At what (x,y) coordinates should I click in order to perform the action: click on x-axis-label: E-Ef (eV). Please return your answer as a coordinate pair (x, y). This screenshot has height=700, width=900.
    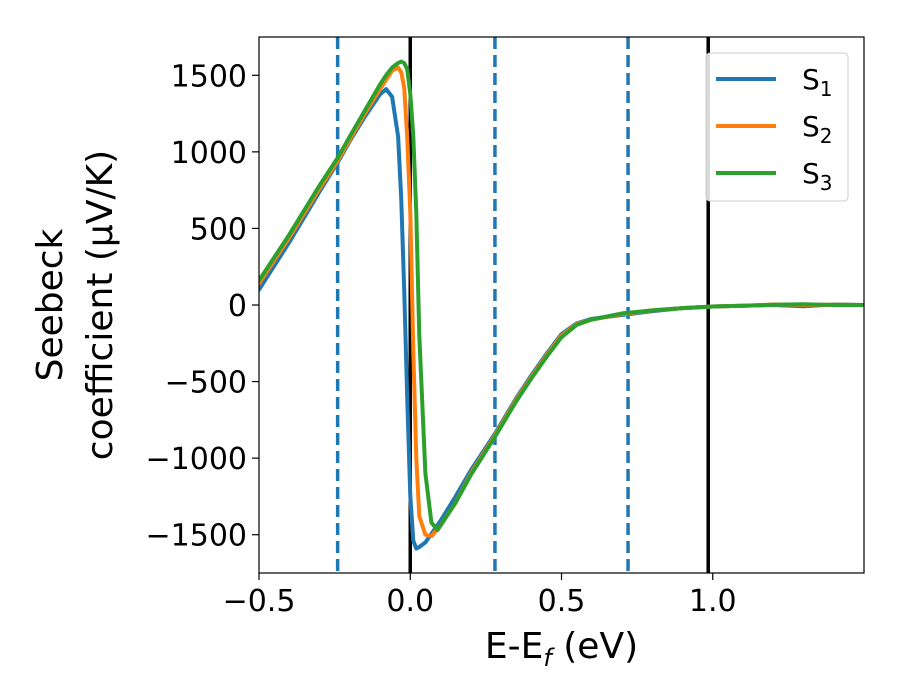
    Looking at the image, I should click on (561, 649).